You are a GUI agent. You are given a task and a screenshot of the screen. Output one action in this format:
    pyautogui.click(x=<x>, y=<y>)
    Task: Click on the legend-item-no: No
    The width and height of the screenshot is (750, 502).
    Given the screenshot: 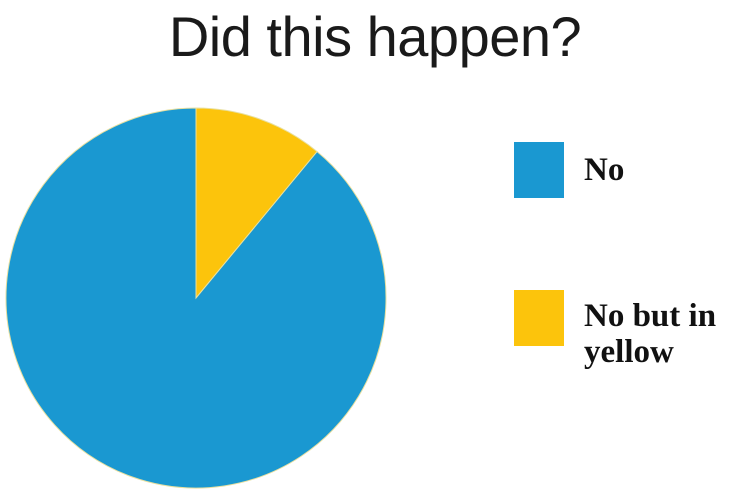 What is the action you would take?
    pyautogui.click(x=629, y=170)
    